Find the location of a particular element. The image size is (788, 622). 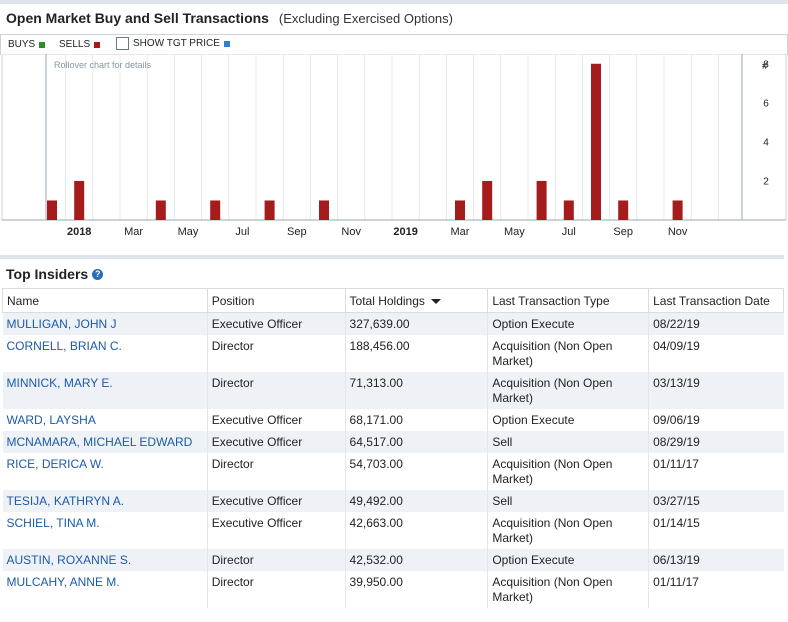

cell-name: MINNICK, MARY E. is located at coordinates (105, 390).